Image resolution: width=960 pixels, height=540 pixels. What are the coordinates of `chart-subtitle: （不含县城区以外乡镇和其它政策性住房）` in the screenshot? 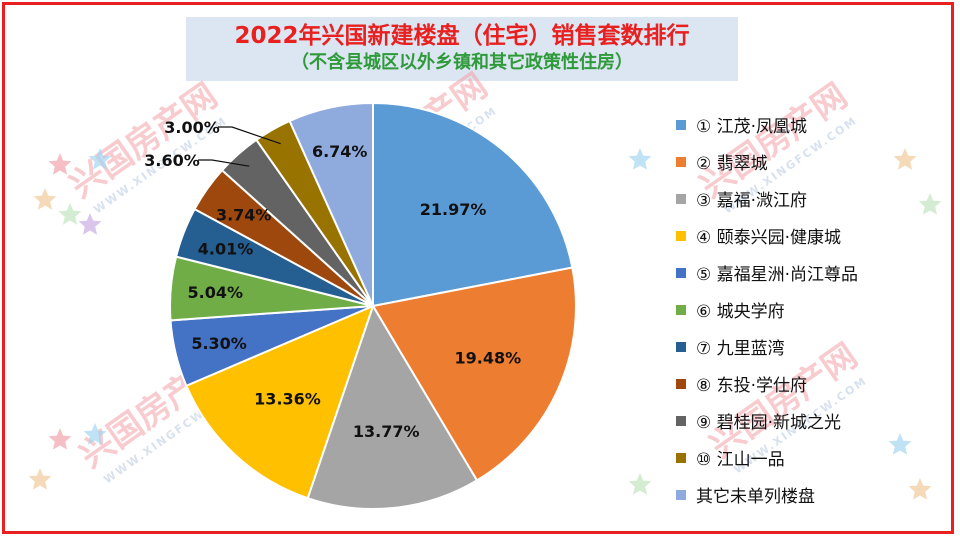 It's located at (462, 62).